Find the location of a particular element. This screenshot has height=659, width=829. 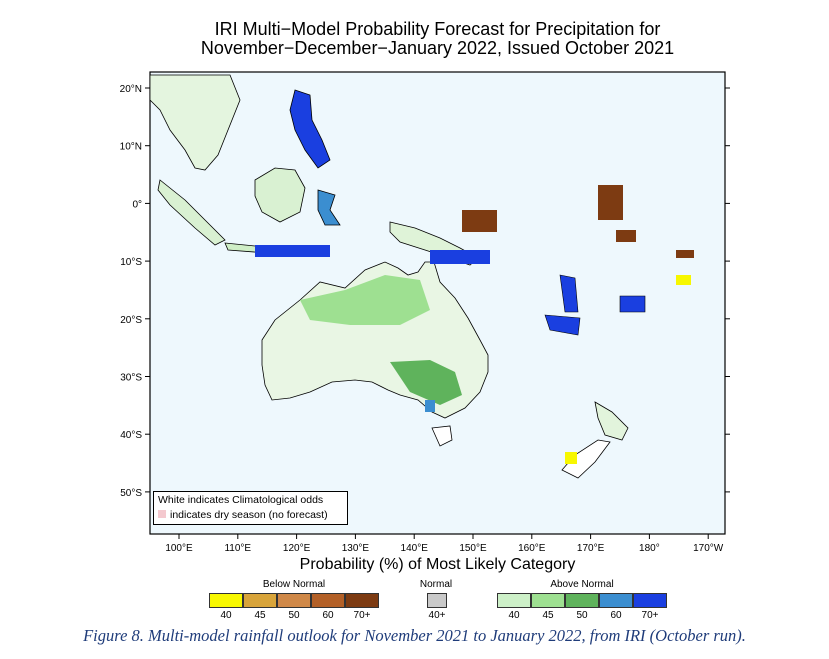

normal-swatch-label: 40+ is located at coordinates (437, 615).